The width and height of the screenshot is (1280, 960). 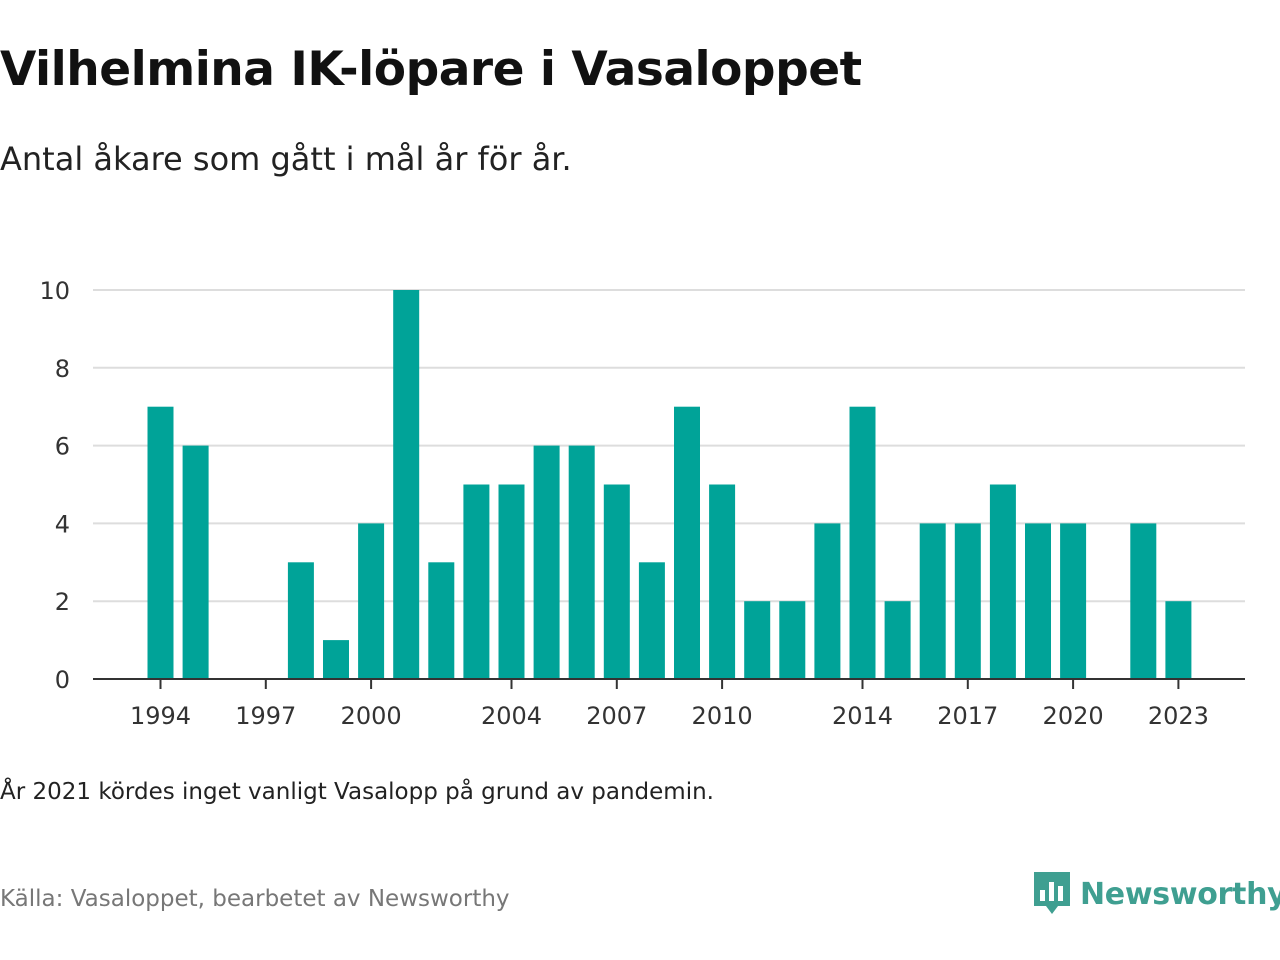 I want to click on x-tick-label: 2014, so click(x=862, y=716).